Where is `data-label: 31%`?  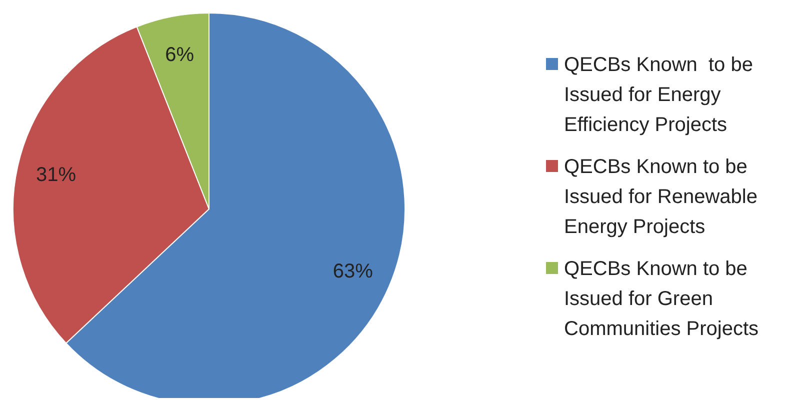 data-label: 31% is located at coordinates (56, 175).